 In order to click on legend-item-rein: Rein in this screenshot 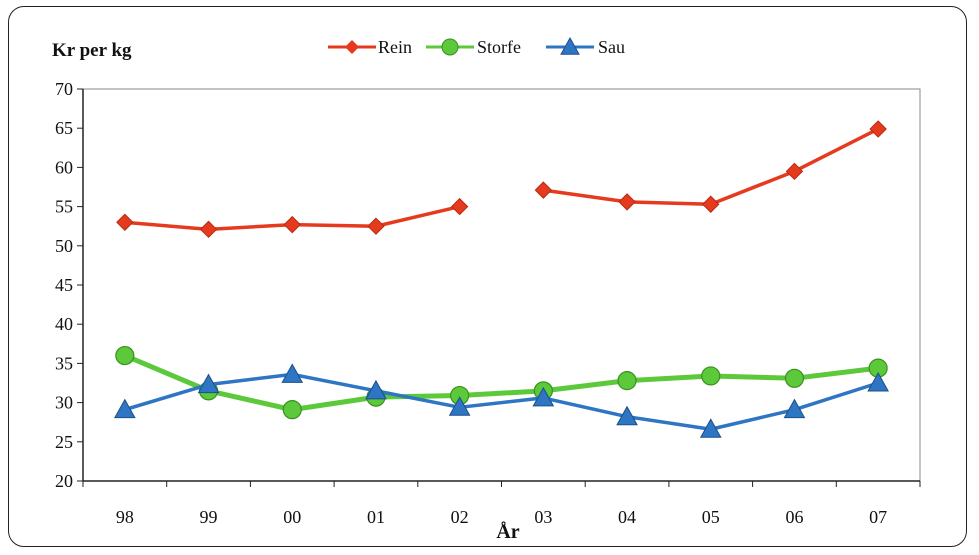, I will do `click(370, 47)`.